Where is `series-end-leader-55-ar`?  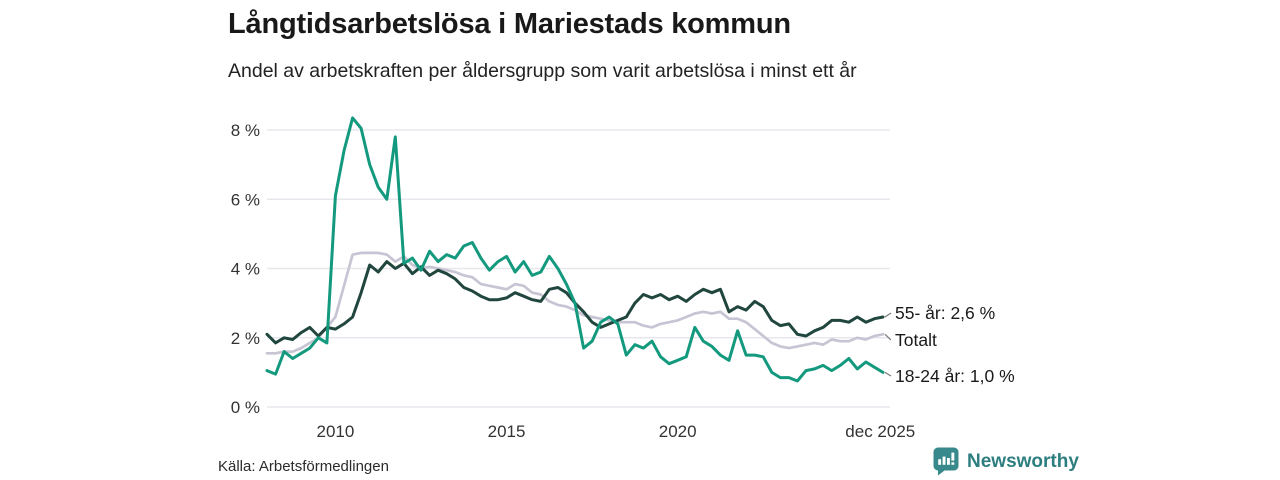 series-end-leader-55-ar is located at coordinates (888, 315).